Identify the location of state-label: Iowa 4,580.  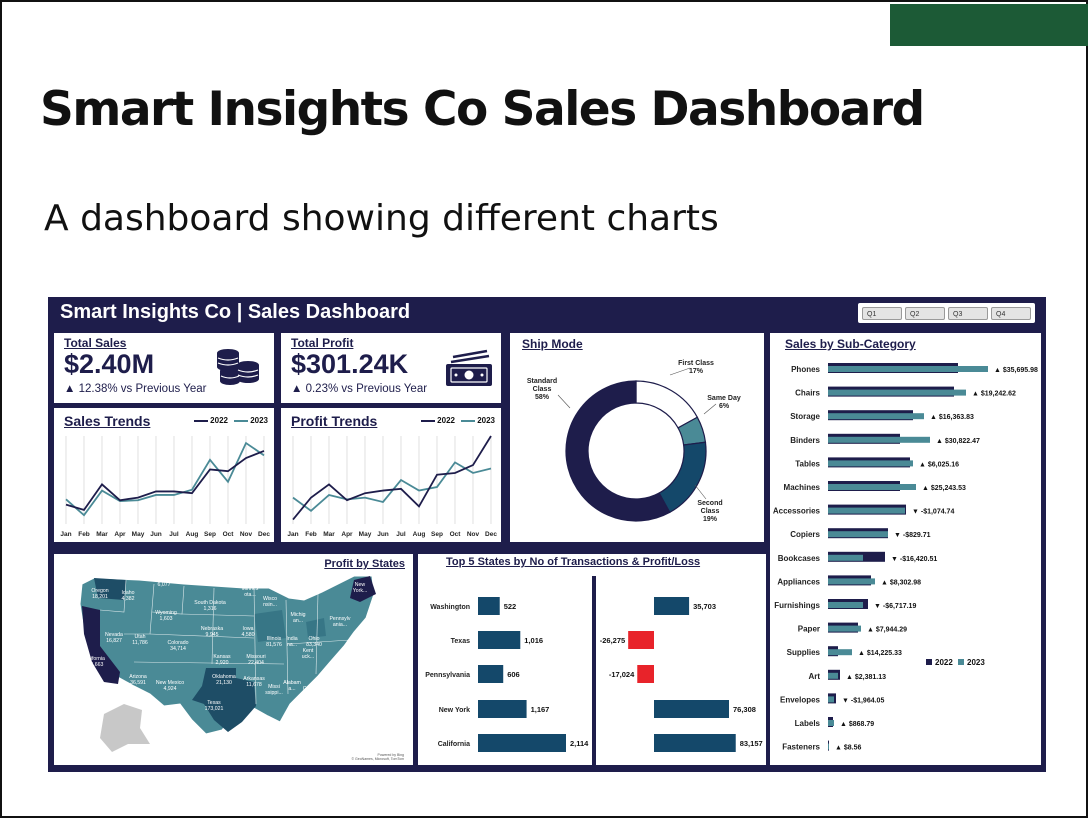
(248, 632).